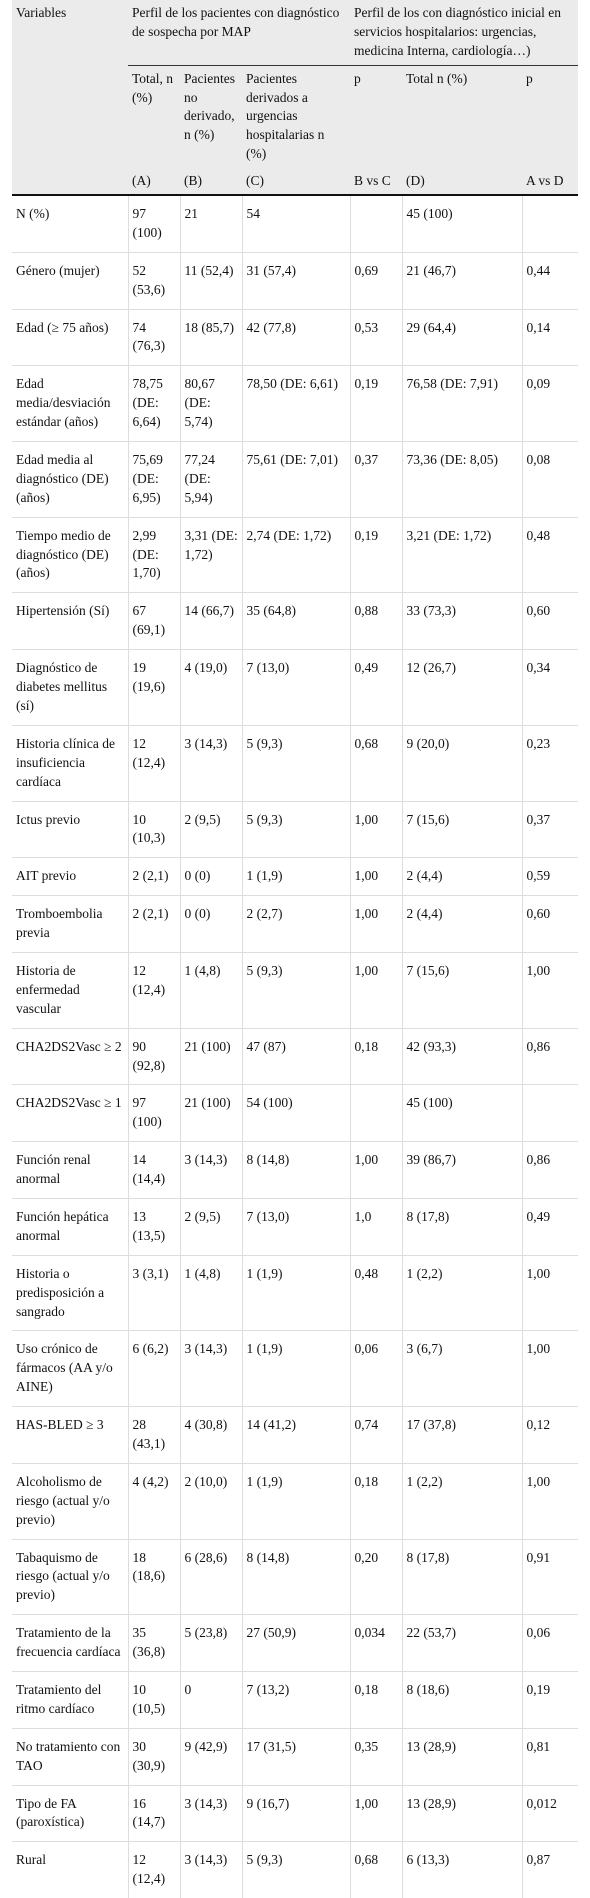 Image resolution: width=590 pixels, height=1898 pixels. What do you see at coordinates (211, 621) in the screenshot?
I see `table-cell: 14 (66,7)` at bounding box center [211, 621].